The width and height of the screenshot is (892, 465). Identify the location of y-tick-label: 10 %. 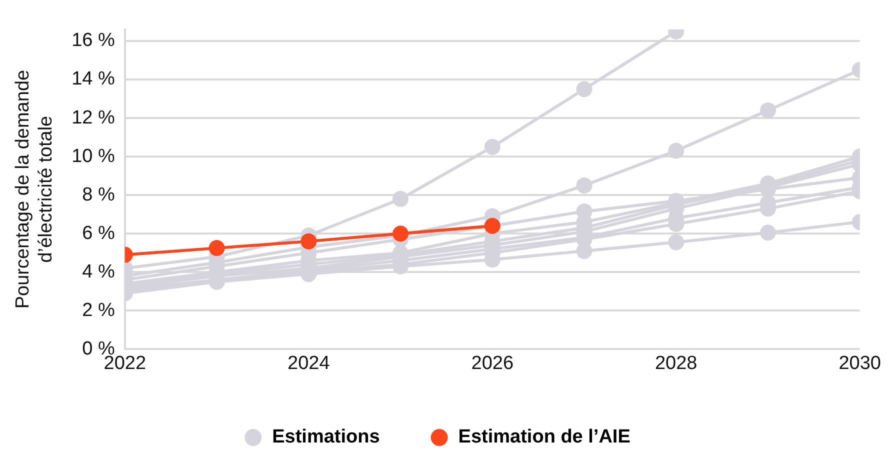
(94, 156).